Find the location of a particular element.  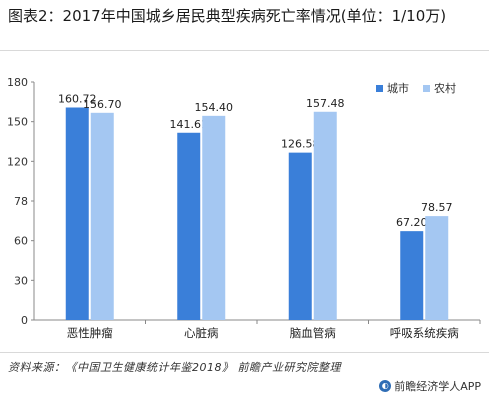

x-tick-label: 脑血管病 is located at coordinates (313, 333).